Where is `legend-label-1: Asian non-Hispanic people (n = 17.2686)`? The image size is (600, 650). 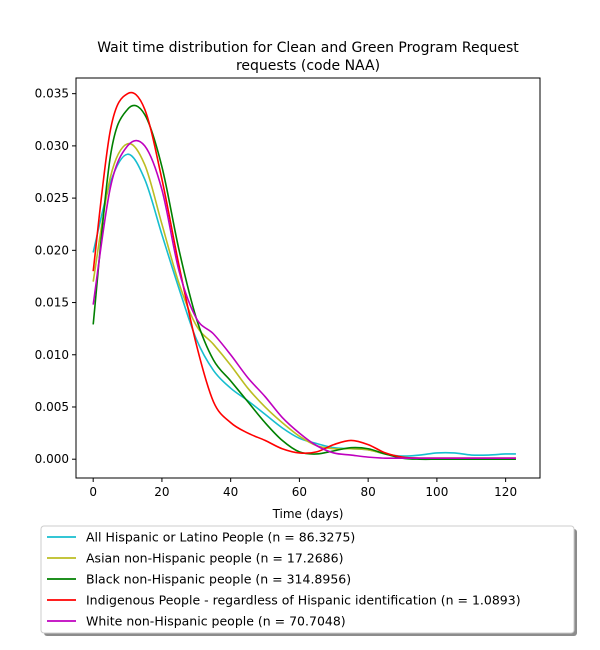 legend-label-1: Asian non-Hispanic people (n = 17.2686) is located at coordinates (214, 558).